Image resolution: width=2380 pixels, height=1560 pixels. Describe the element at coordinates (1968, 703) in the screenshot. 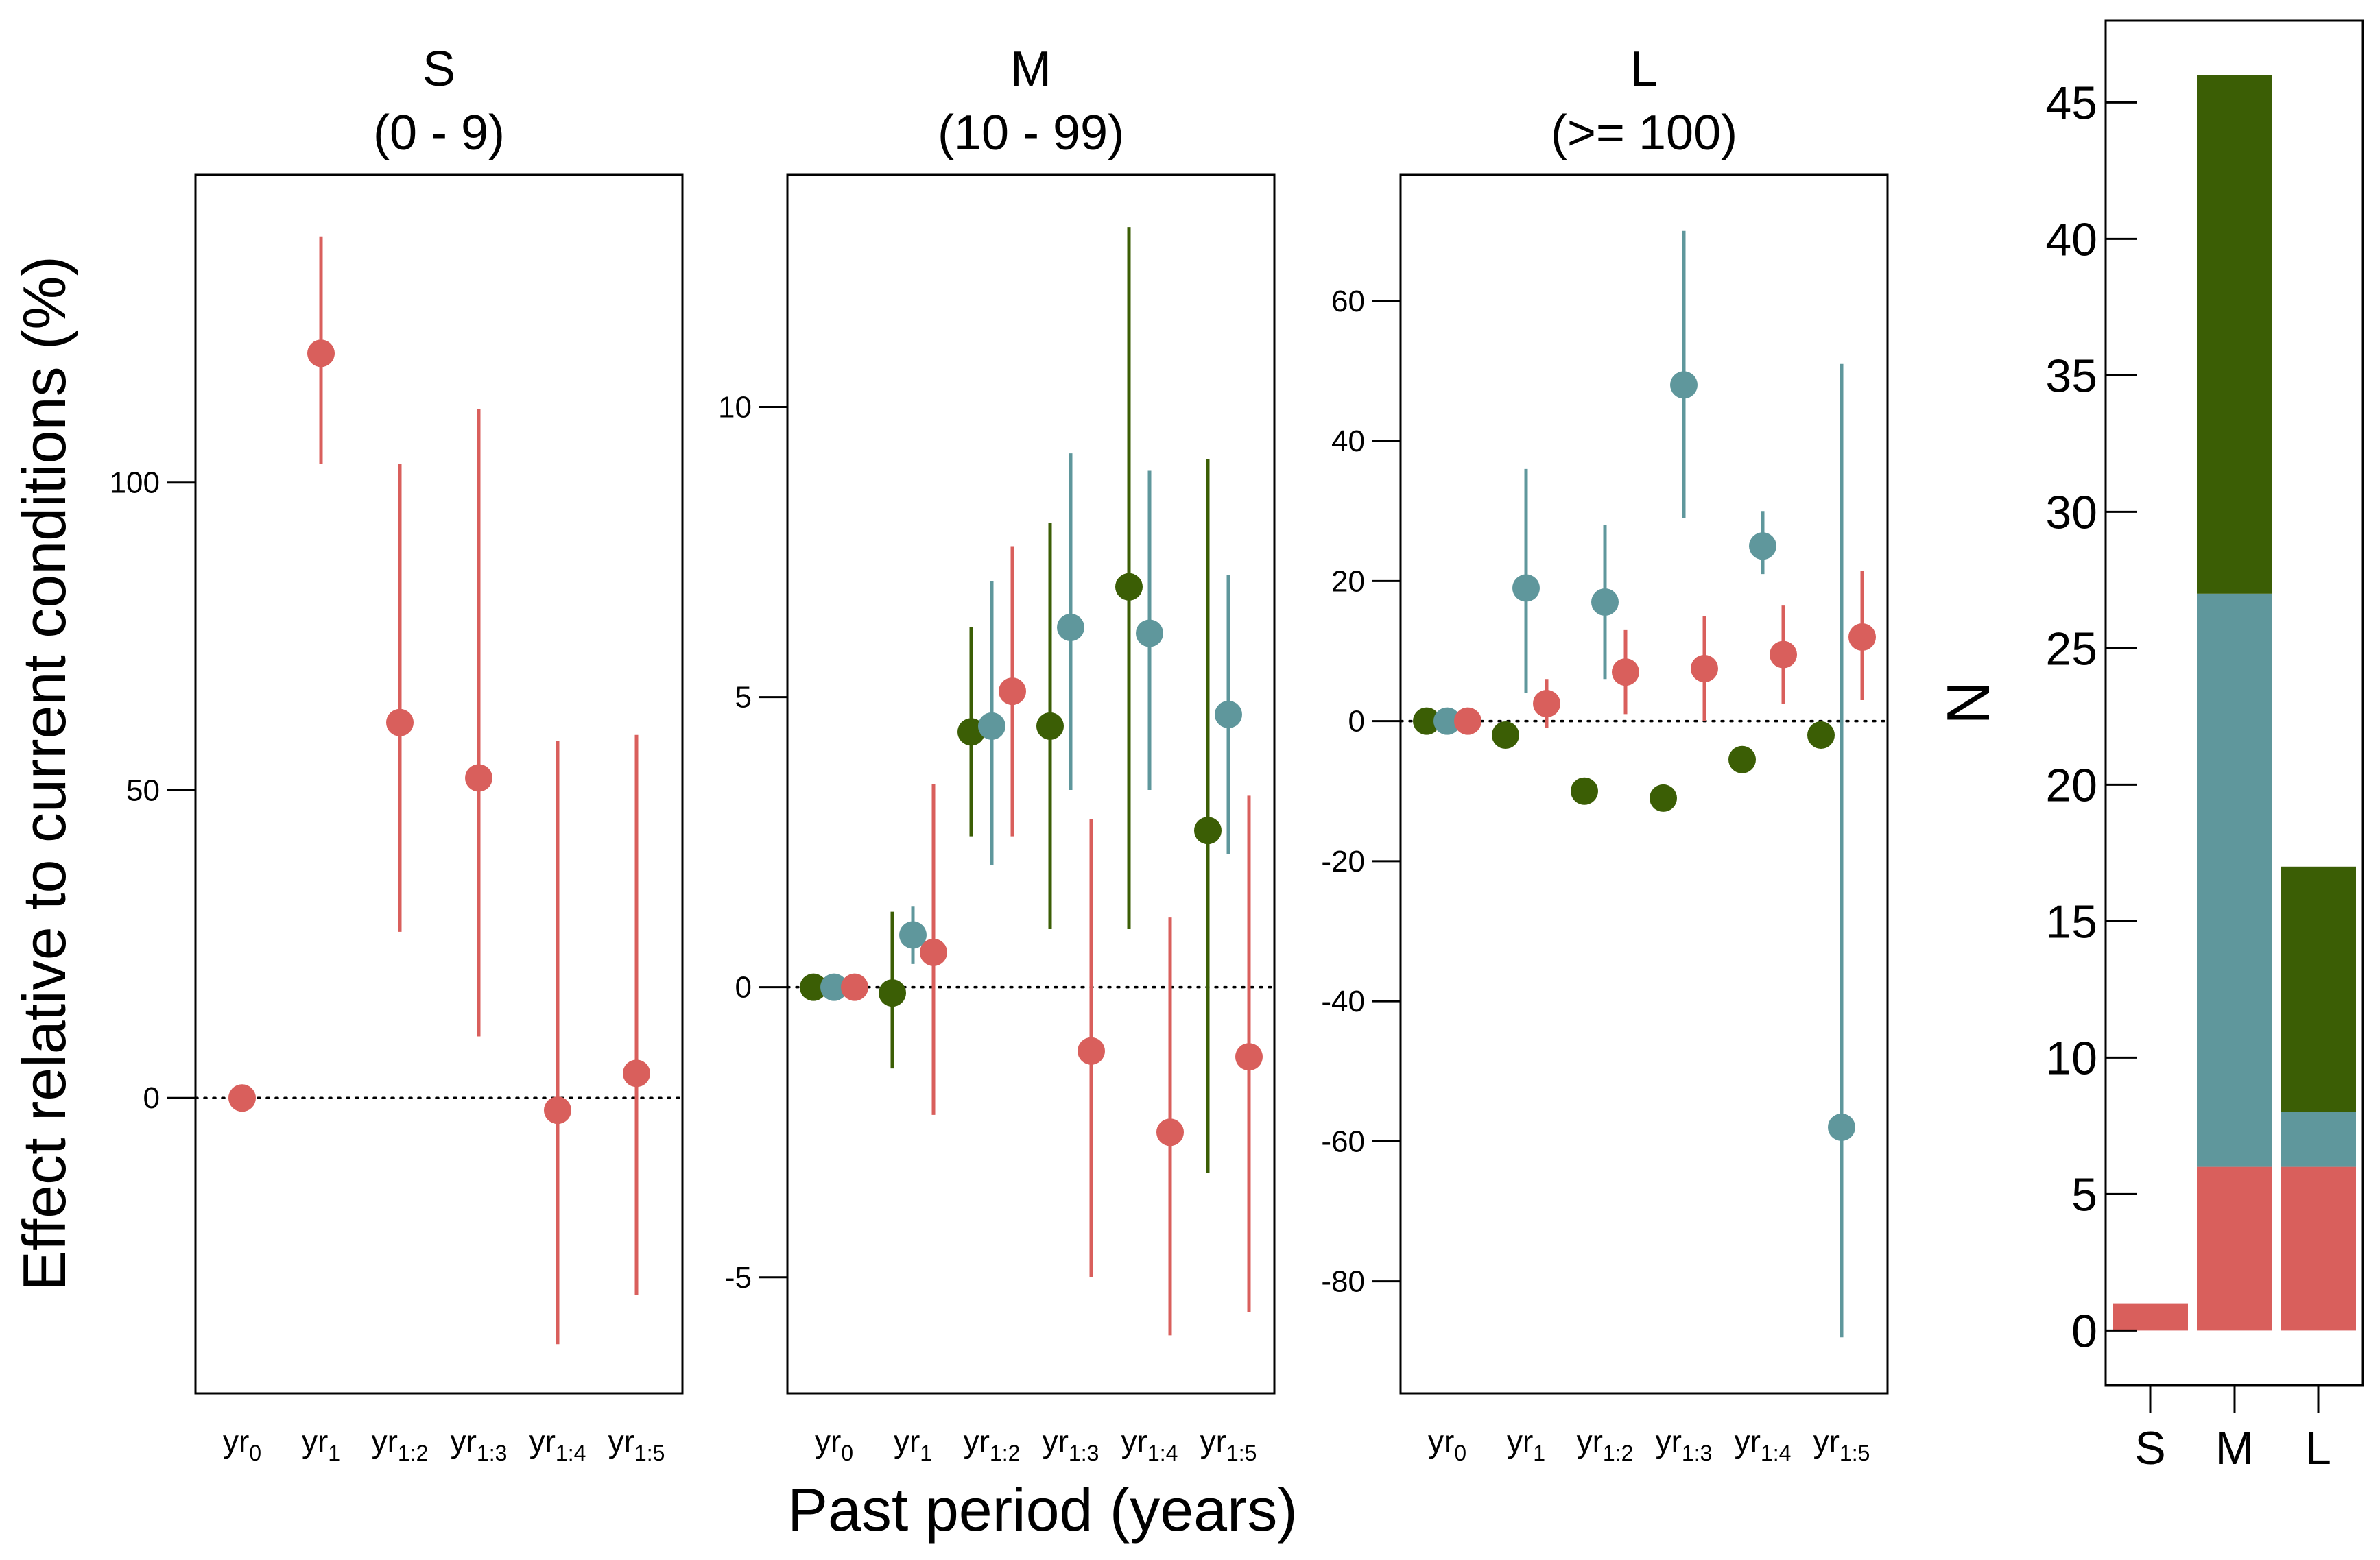

I see `bar-y-axis-title: N` at that location.